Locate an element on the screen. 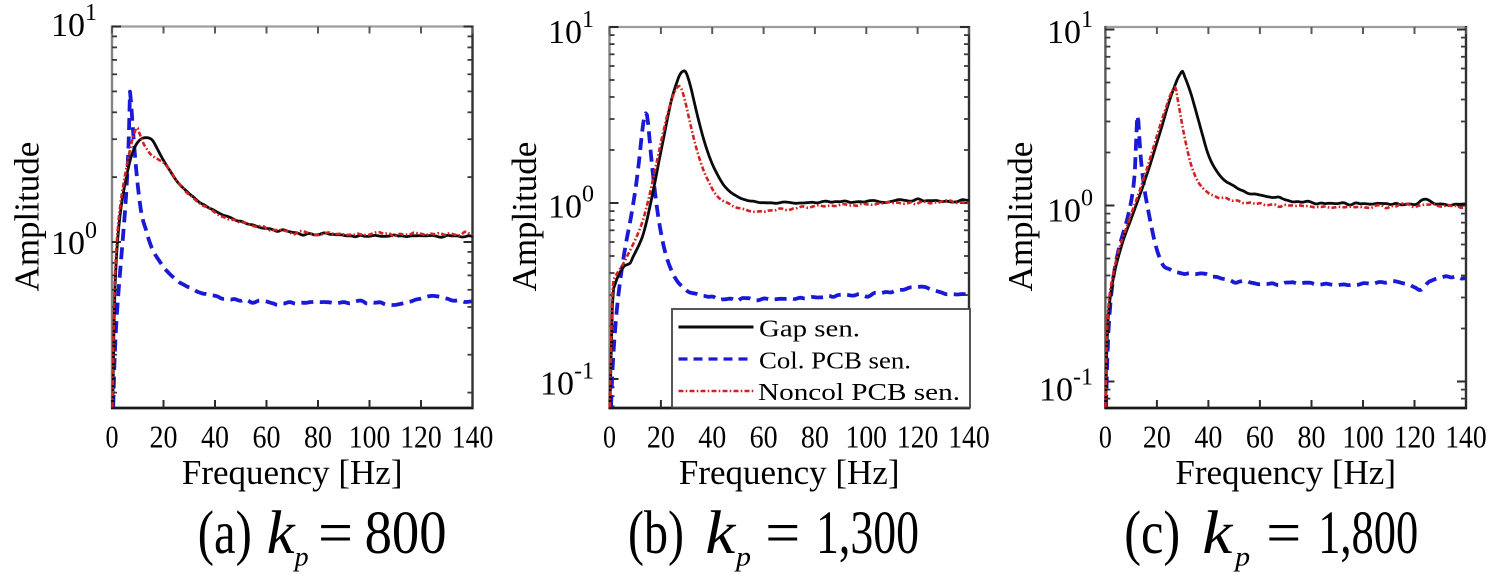  svg-text:(c)kp=1,800: (c) kp = 1,800 is located at coordinates (1271, 536).